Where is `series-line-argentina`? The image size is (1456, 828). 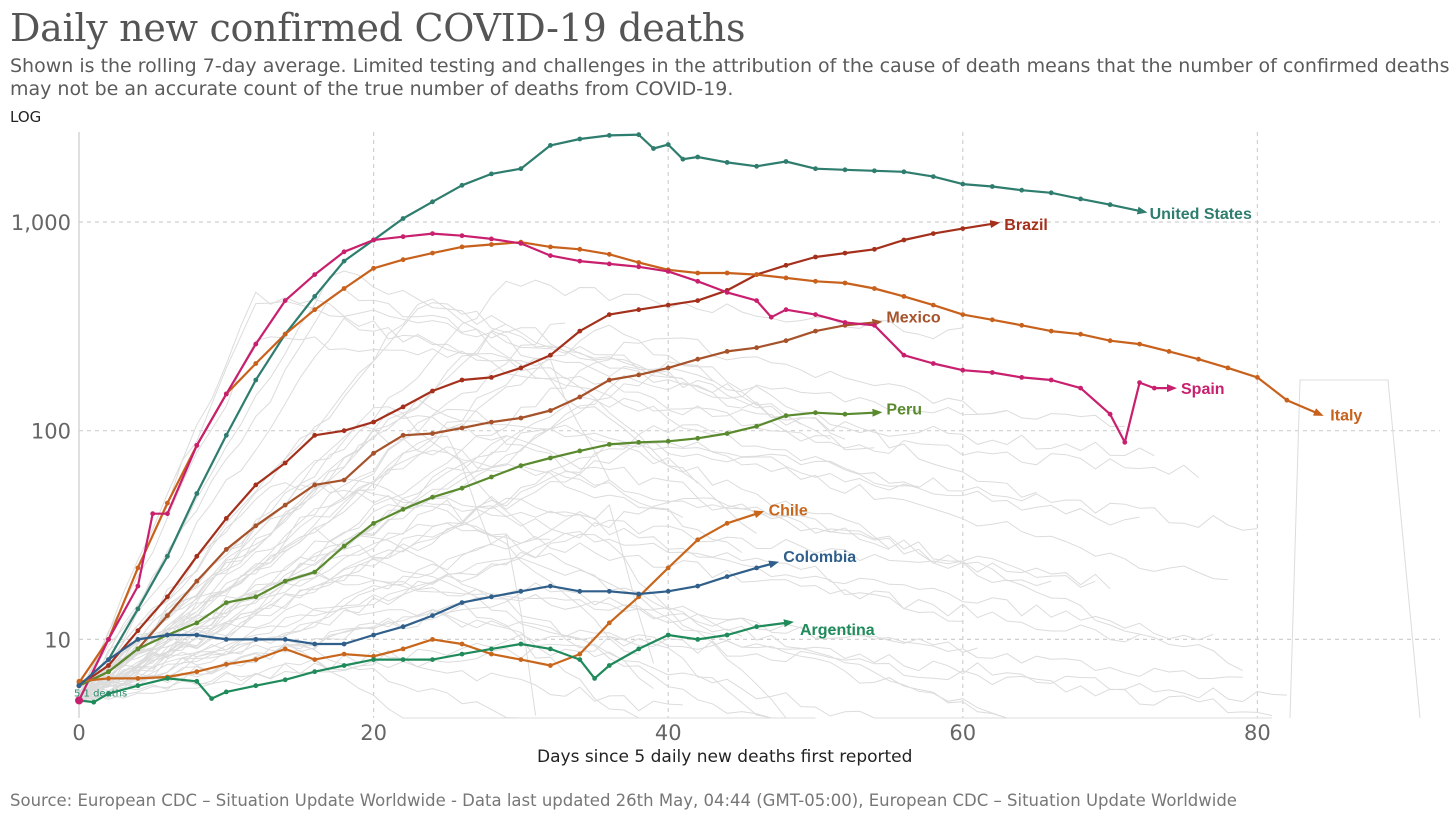 series-line-argentina is located at coordinates (436, 661).